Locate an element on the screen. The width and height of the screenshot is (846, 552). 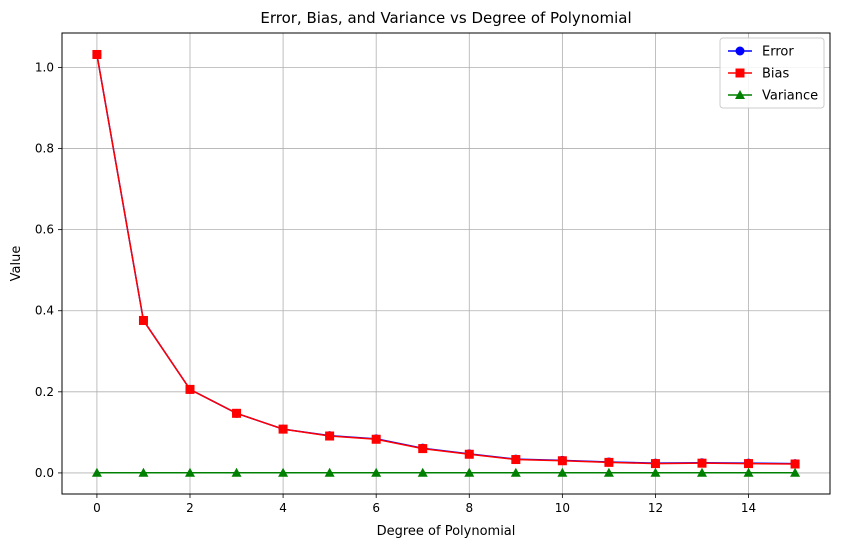
legend: Error Bias Variance is located at coordinates (772, 73).